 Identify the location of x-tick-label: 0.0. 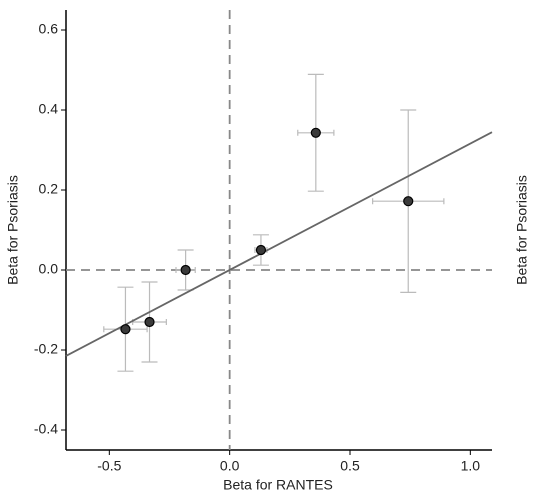
(230, 466).